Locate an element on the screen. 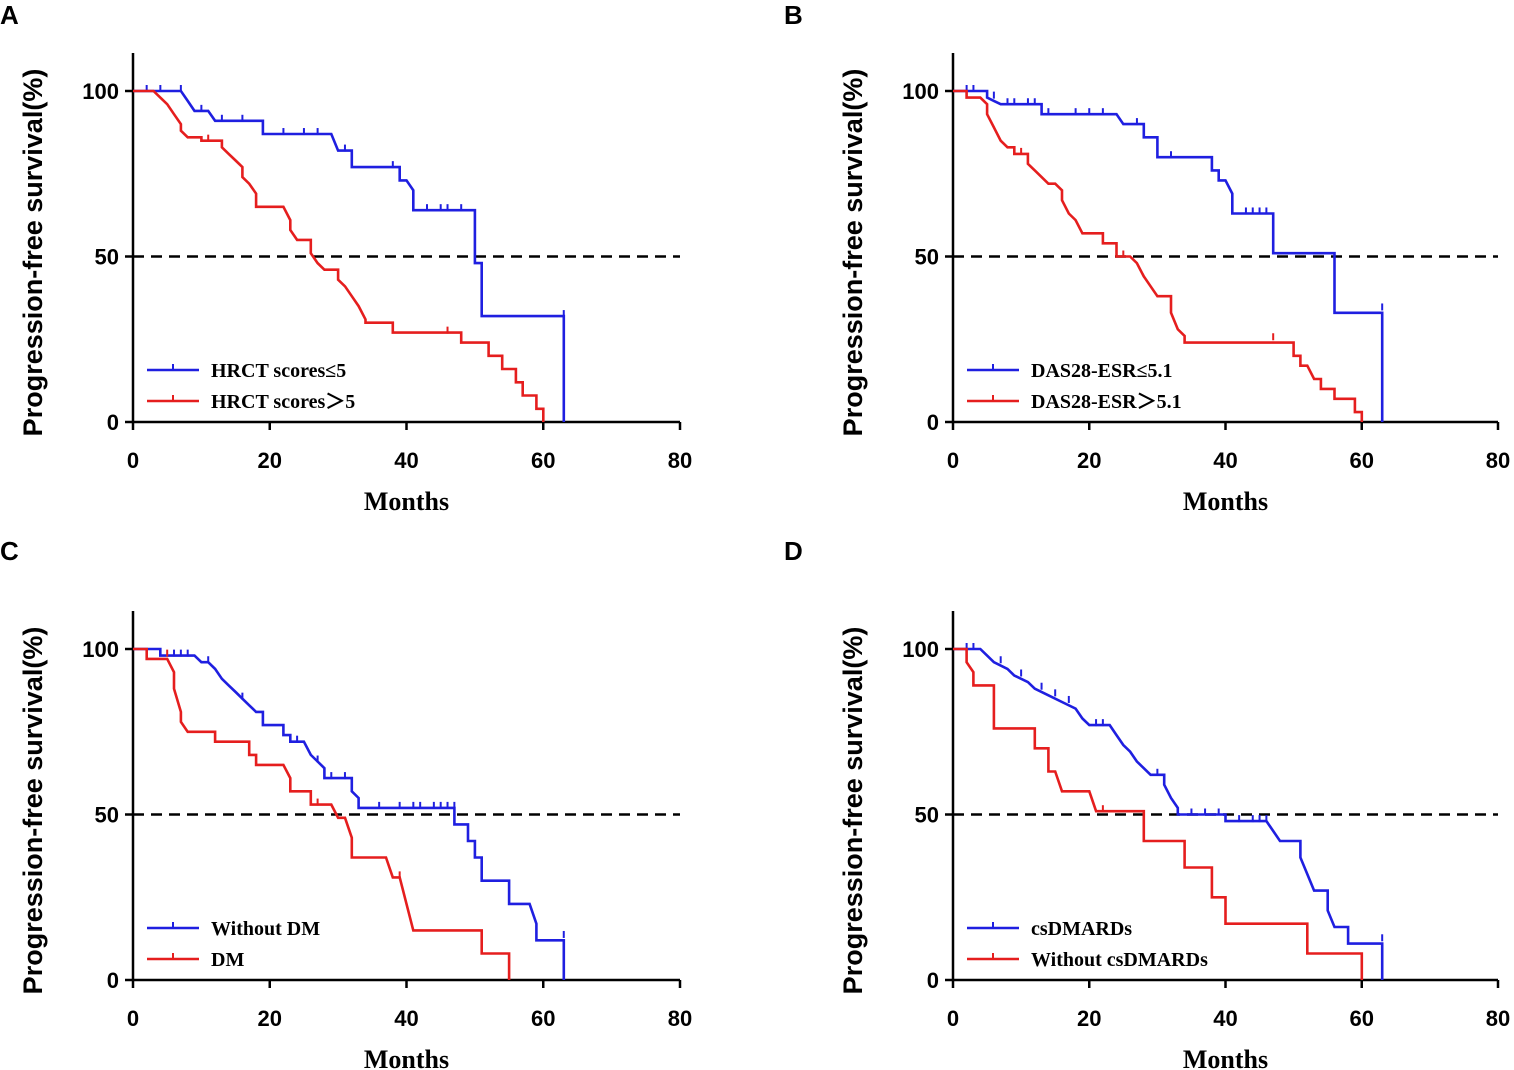 This screenshot has width=1514, height=1070. panel-label: B is located at coordinates (793, 15).